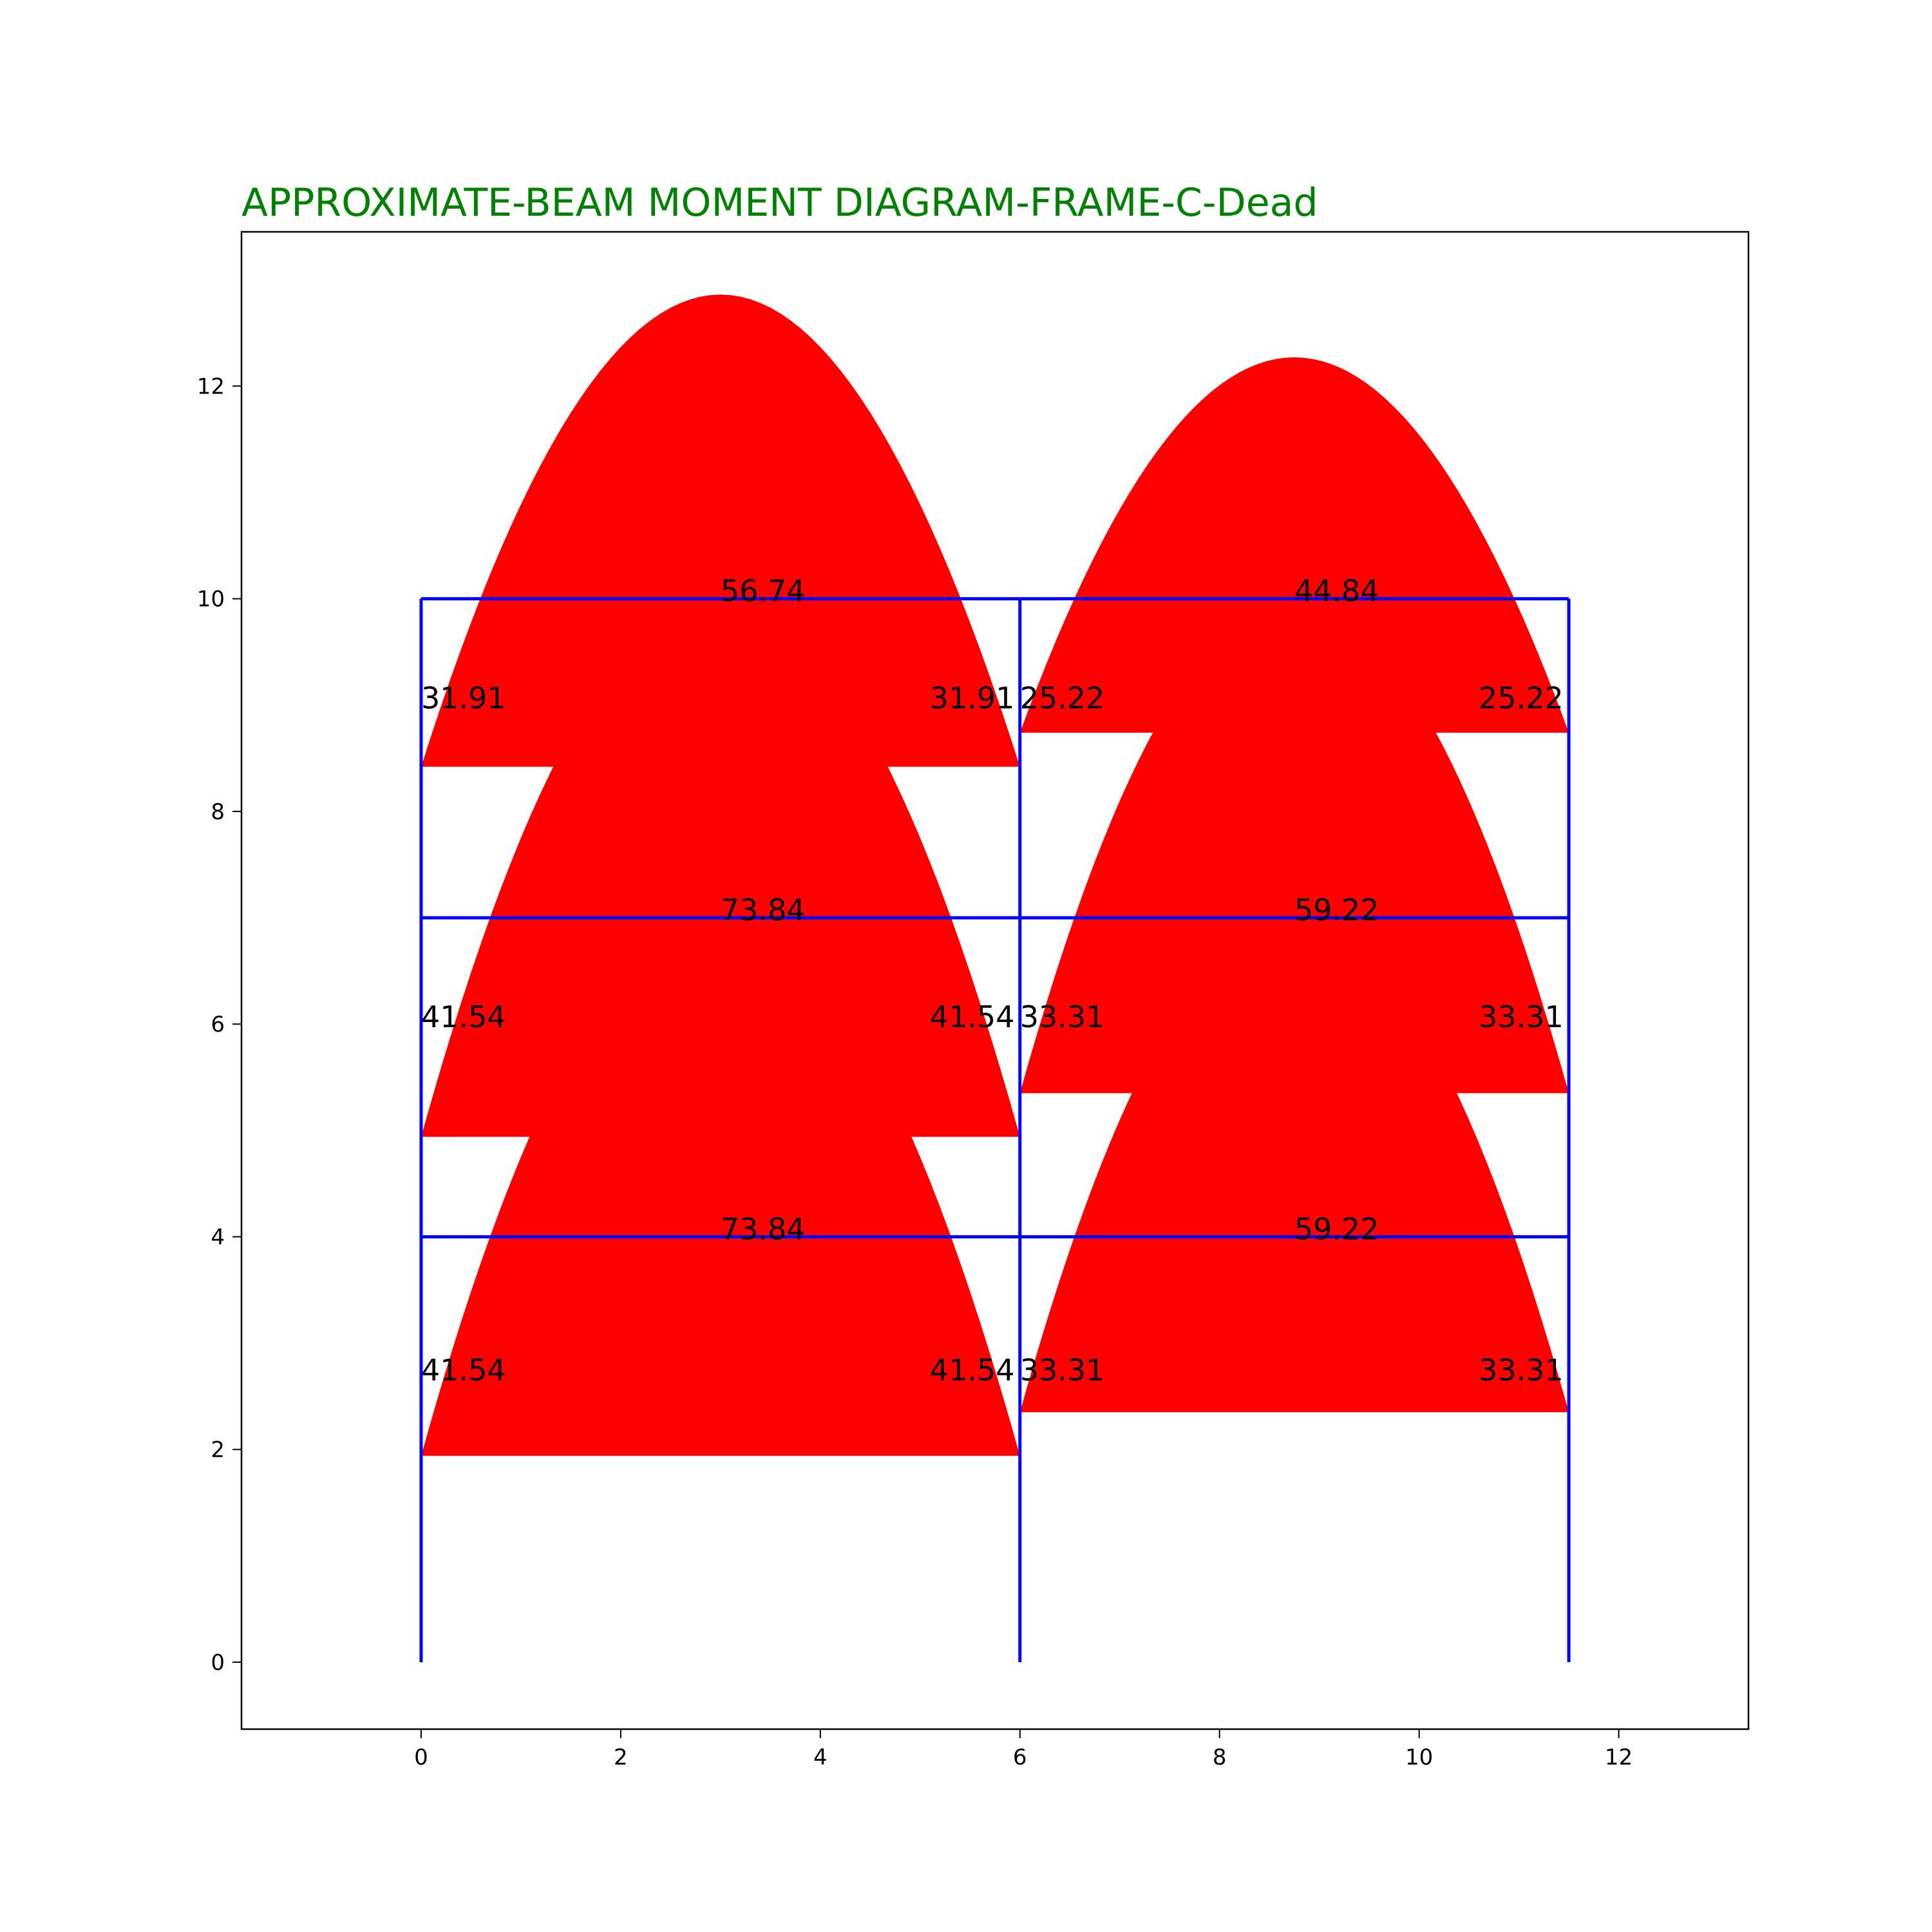 The image size is (1932, 1932). I want to click on right-end-moment-label-4: 31.91, so click(973, 698).